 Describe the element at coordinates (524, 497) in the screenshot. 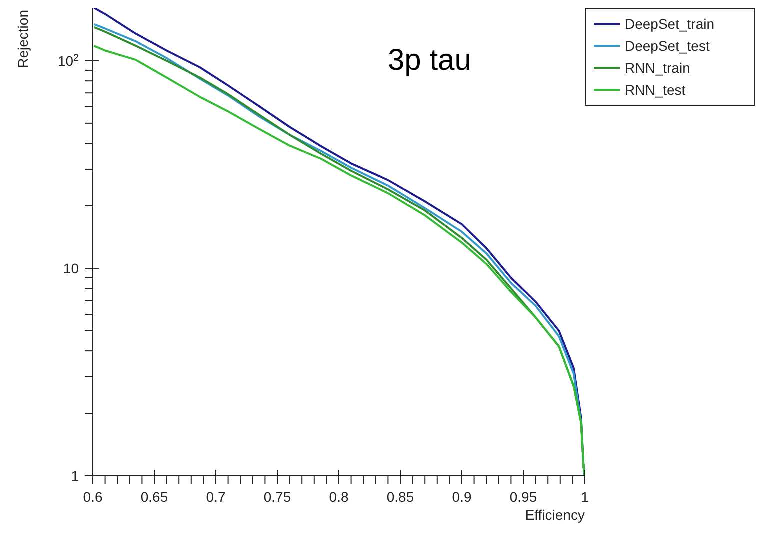

I see `x-tick-label: 0.95` at that location.